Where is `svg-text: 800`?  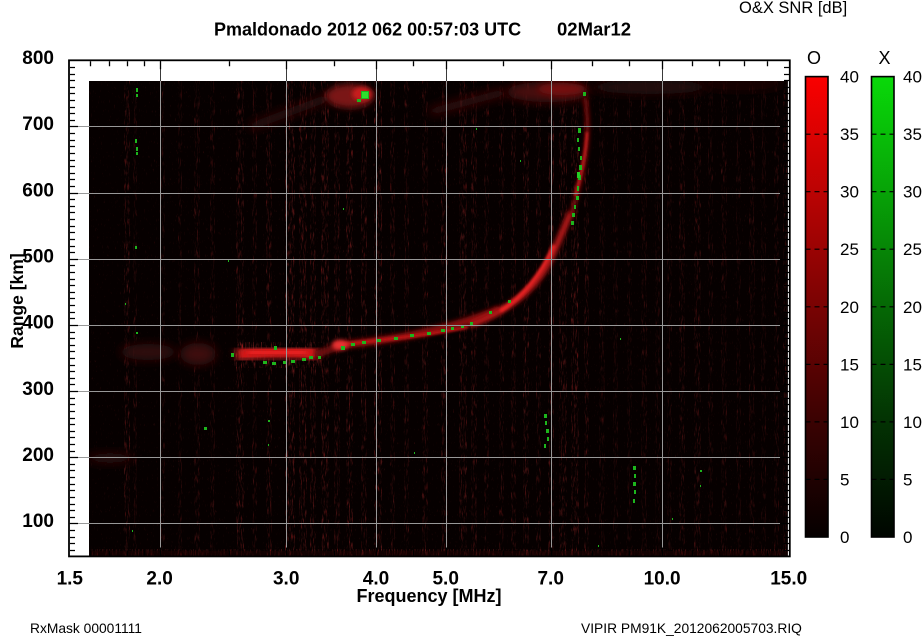
svg-text: 800 is located at coordinates (38, 58).